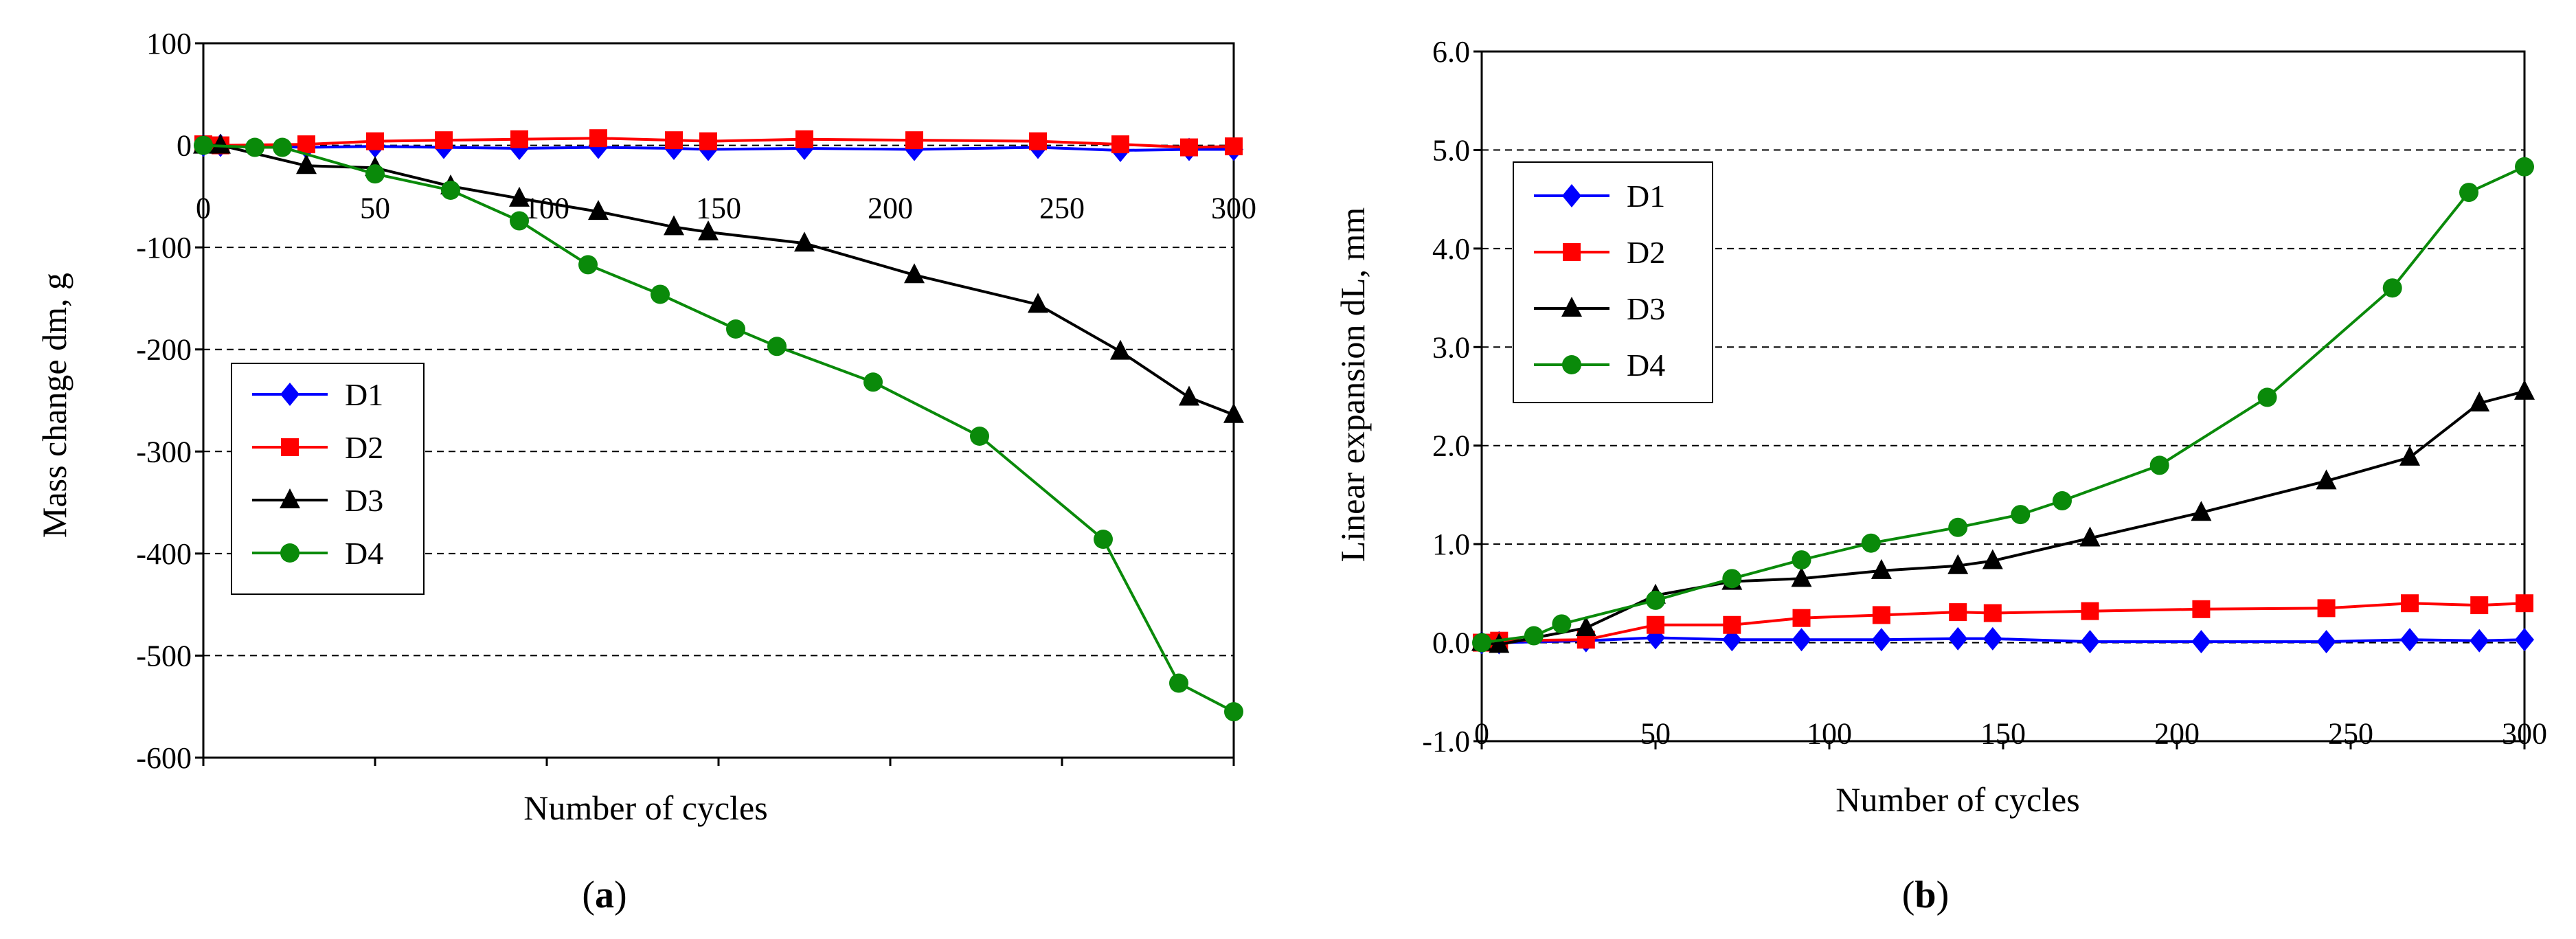 Image resolution: width=2576 pixels, height=939 pixels. I want to click on y-tick-label: -100, so click(164, 247).